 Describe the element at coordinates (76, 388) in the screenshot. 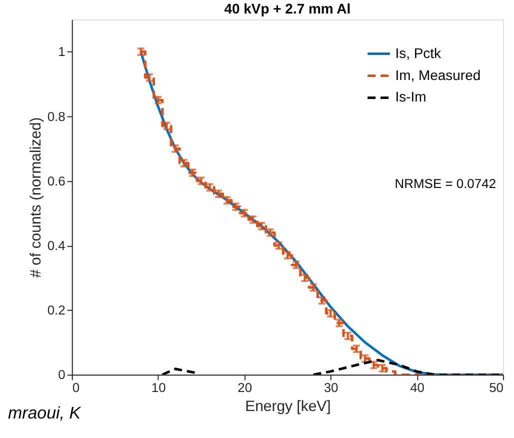

I see `x-tick-label: 0` at that location.